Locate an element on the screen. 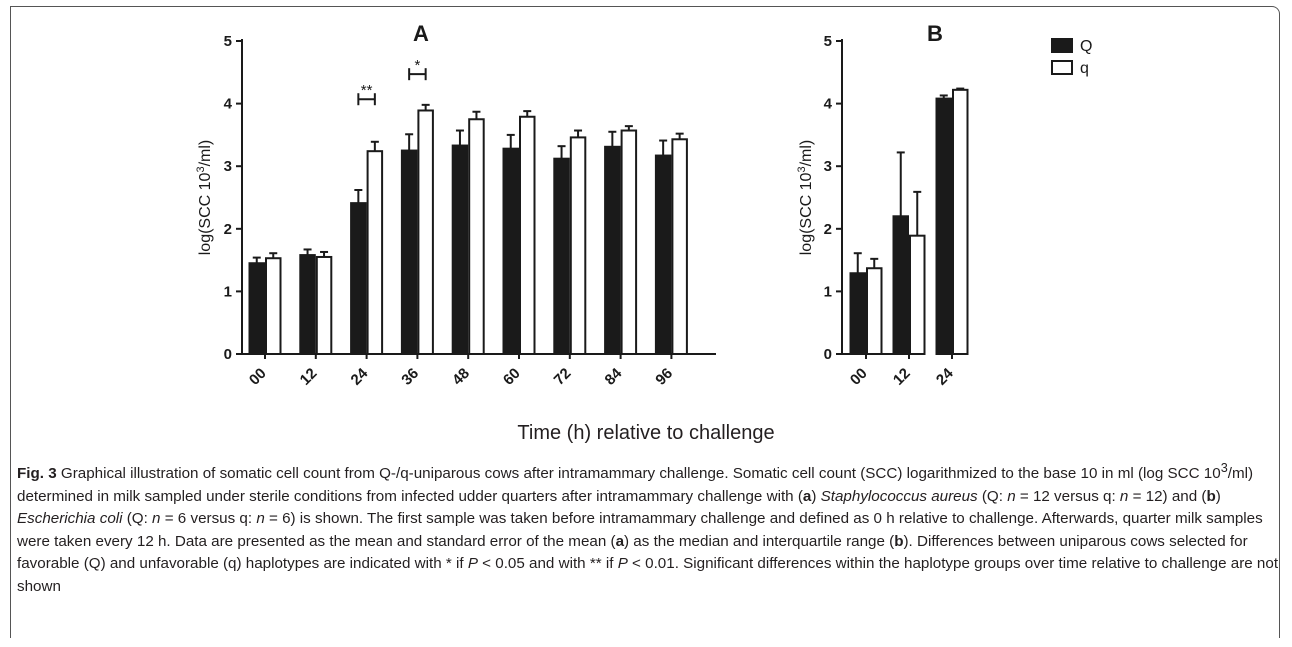  caption-text: = 12) and ( is located at coordinates (1167, 496).